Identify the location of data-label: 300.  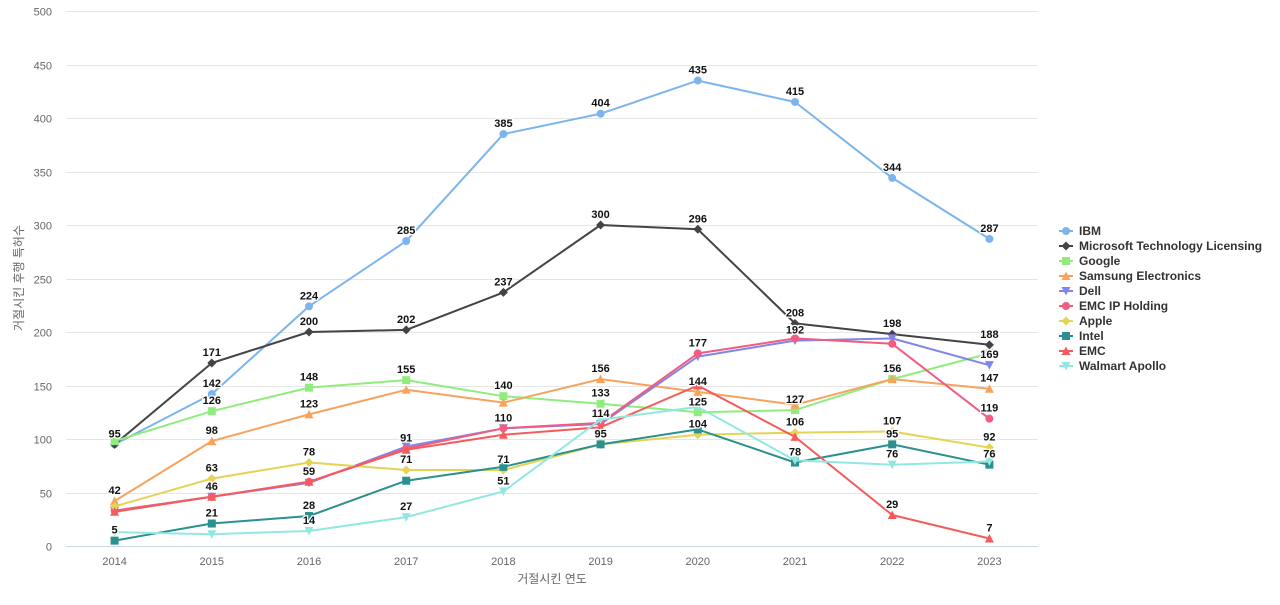
(600, 215).